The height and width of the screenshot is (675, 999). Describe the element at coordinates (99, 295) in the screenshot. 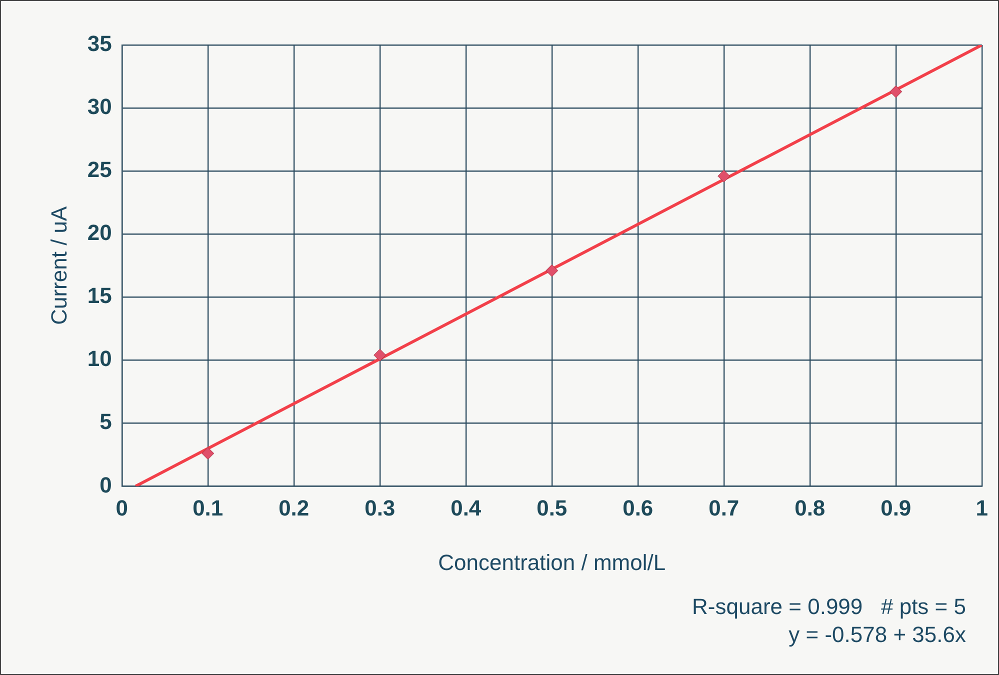

I see `y-tick-label: 15` at that location.